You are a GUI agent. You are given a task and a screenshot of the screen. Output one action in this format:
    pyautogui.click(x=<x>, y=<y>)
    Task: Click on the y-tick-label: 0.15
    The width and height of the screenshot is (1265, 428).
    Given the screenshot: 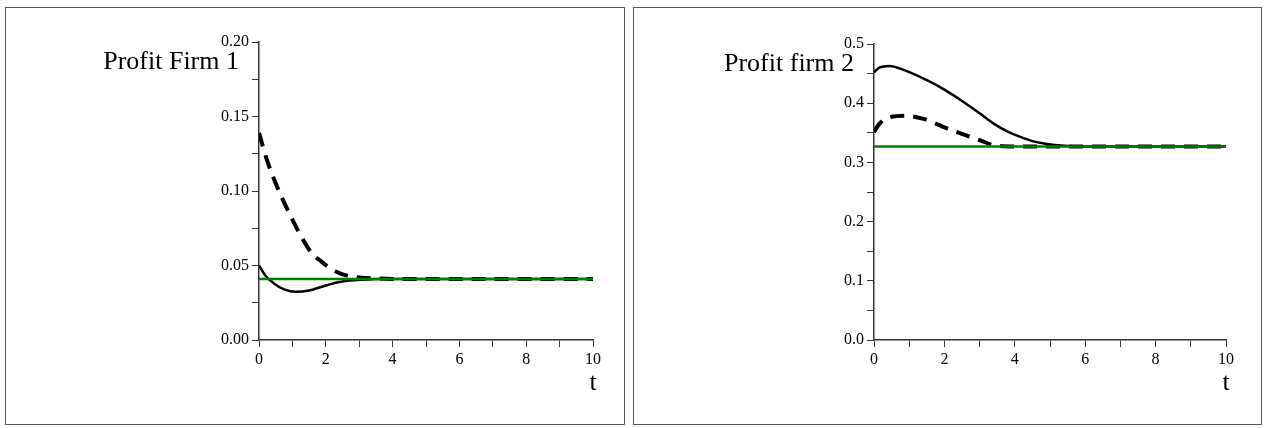 What is the action you would take?
    pyautogui.click(x=235, y=115)
    